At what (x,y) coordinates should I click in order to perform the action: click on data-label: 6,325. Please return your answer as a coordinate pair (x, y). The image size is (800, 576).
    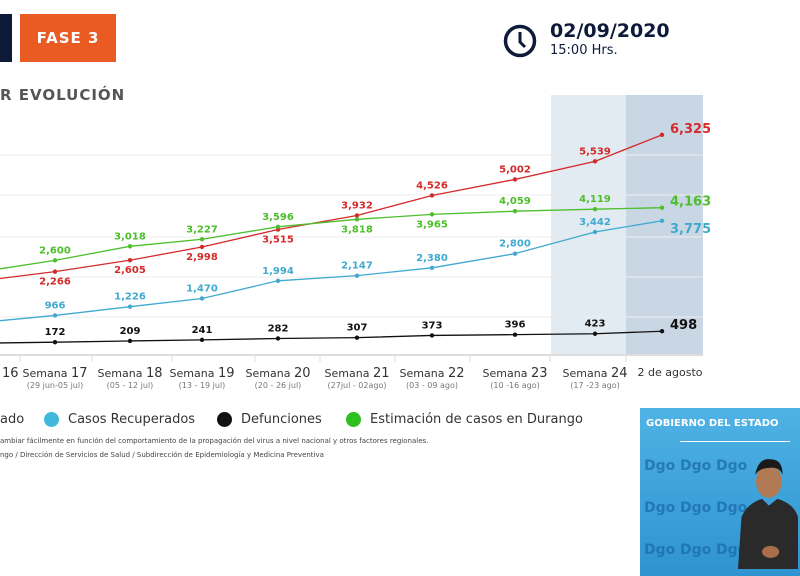
    Looking at the image, I should click on (690, 129).